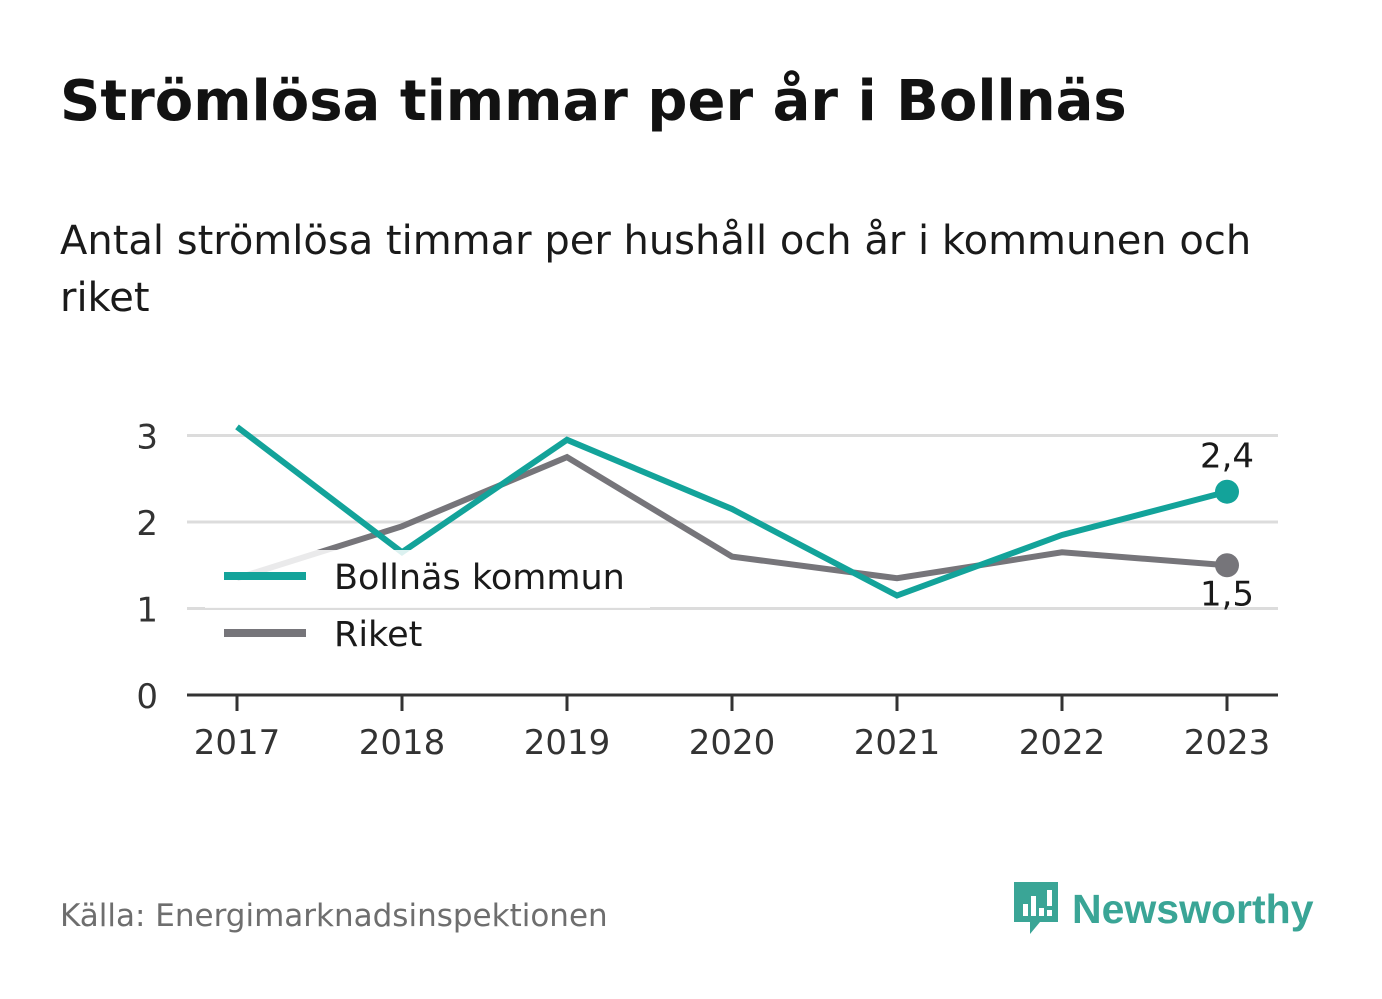 This screenshot has width=1382, height=999. I want to click on y-tick-label: 2, so click(147, 524).